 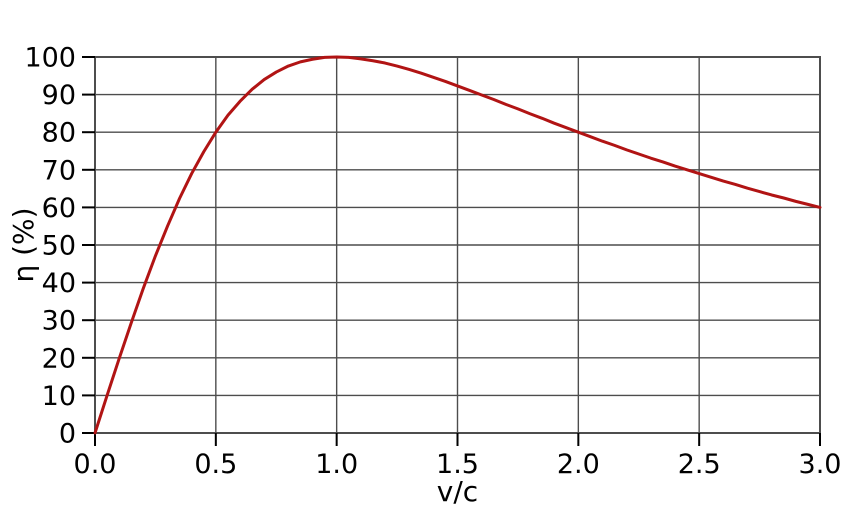 I want to click on y-tick-label: 60, so click(x=59, y=208).